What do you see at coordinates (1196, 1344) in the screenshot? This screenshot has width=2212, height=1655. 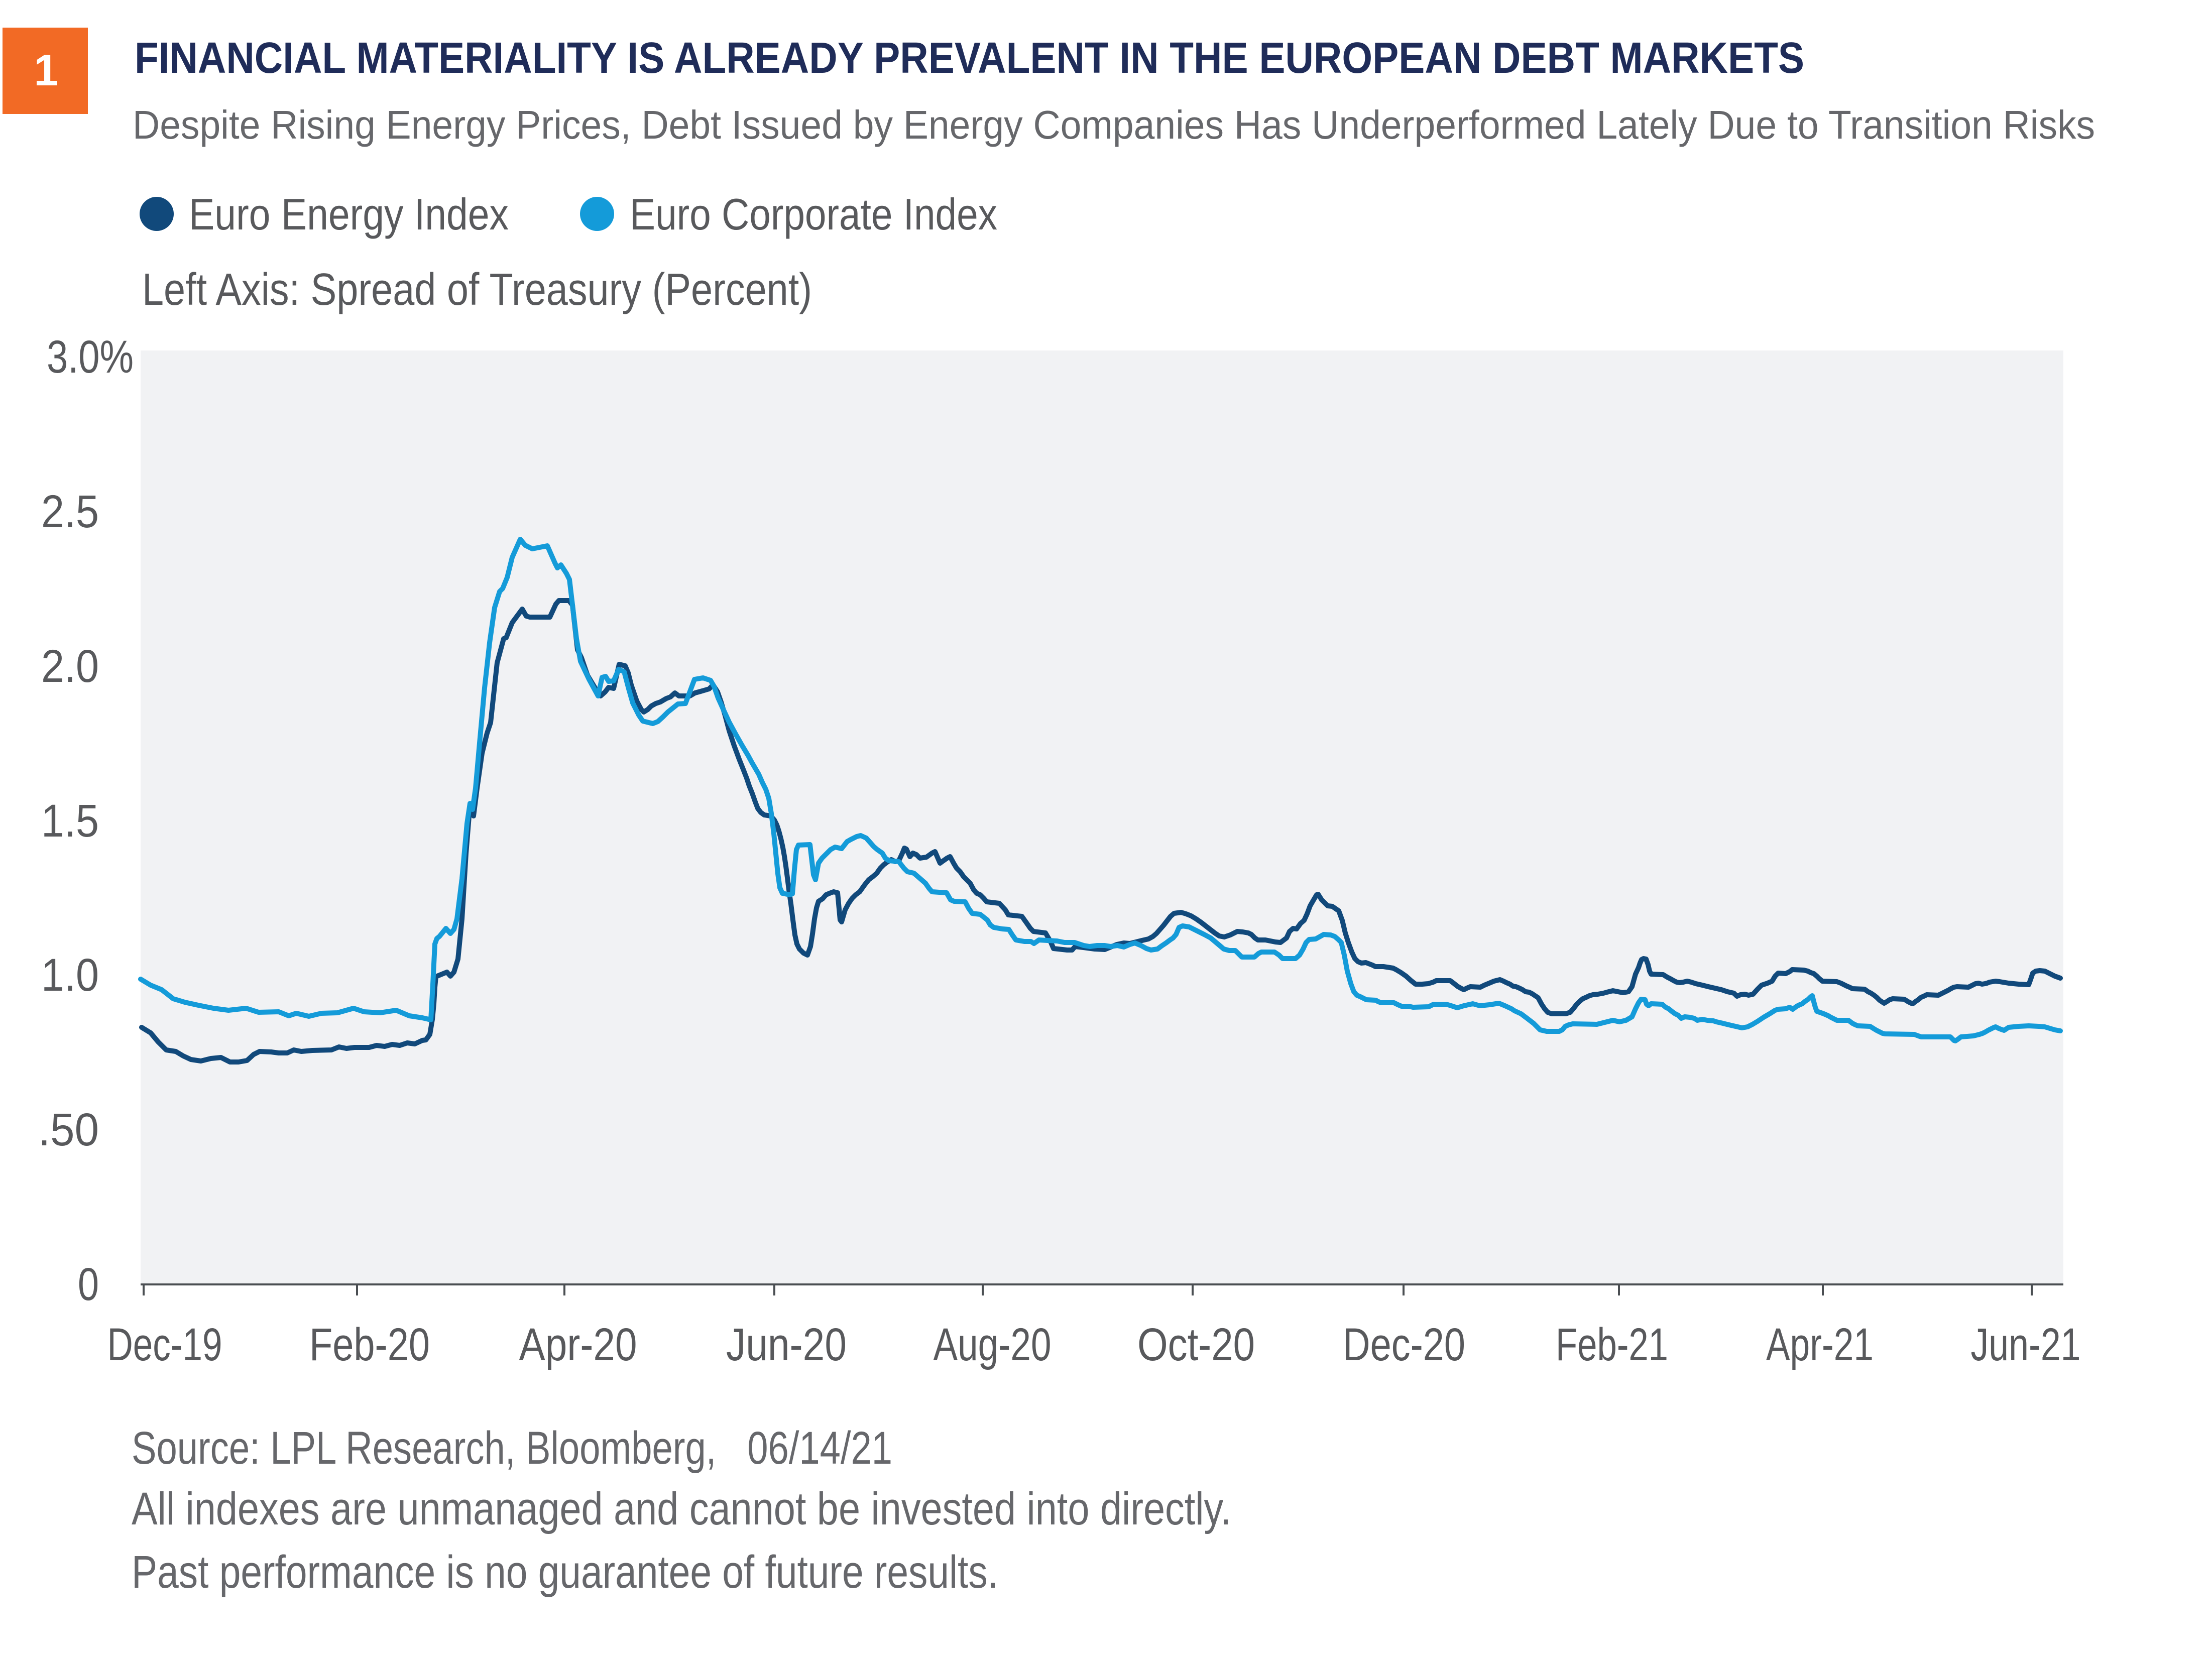 I see `svg-text: Oct-20` at bounding box center [1196, 1344].